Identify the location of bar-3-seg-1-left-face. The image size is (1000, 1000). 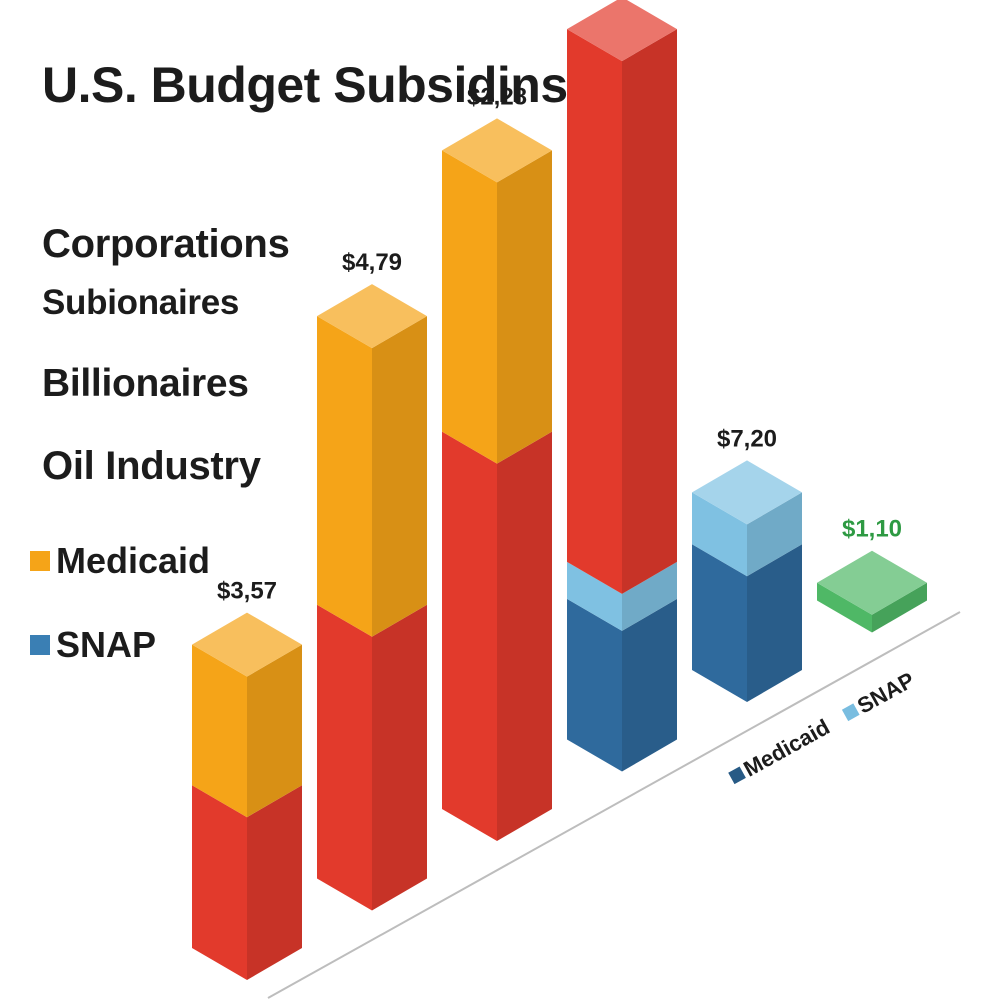
(594, 596).